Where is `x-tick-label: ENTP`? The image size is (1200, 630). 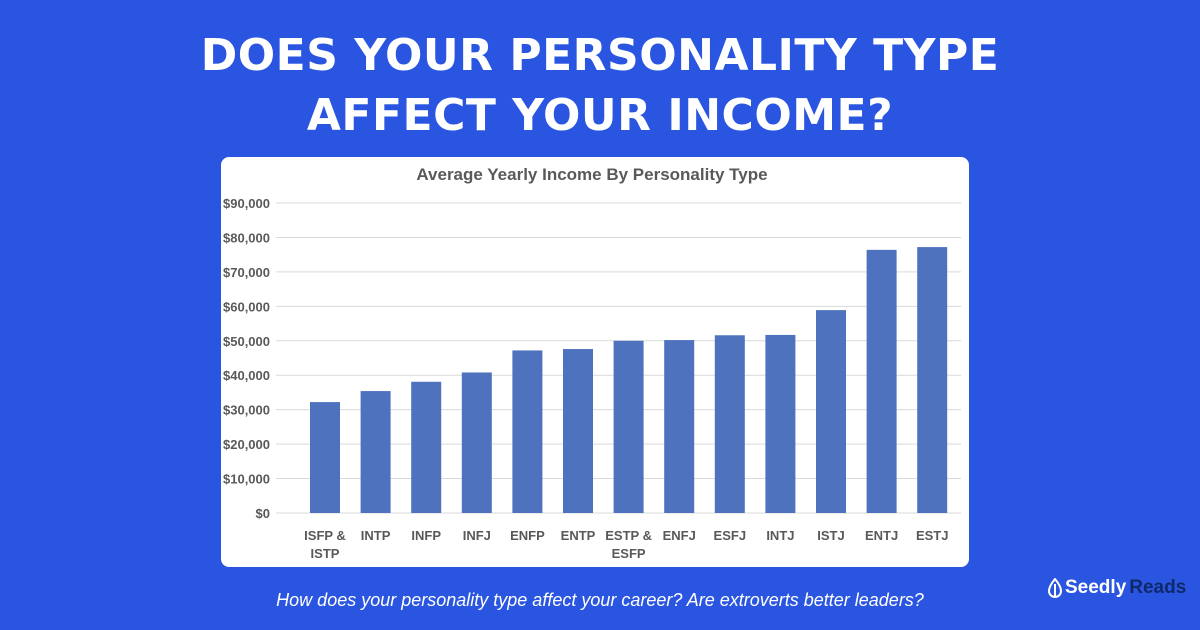
x-tick-label: ENTP is located at coordinates (578, 535).